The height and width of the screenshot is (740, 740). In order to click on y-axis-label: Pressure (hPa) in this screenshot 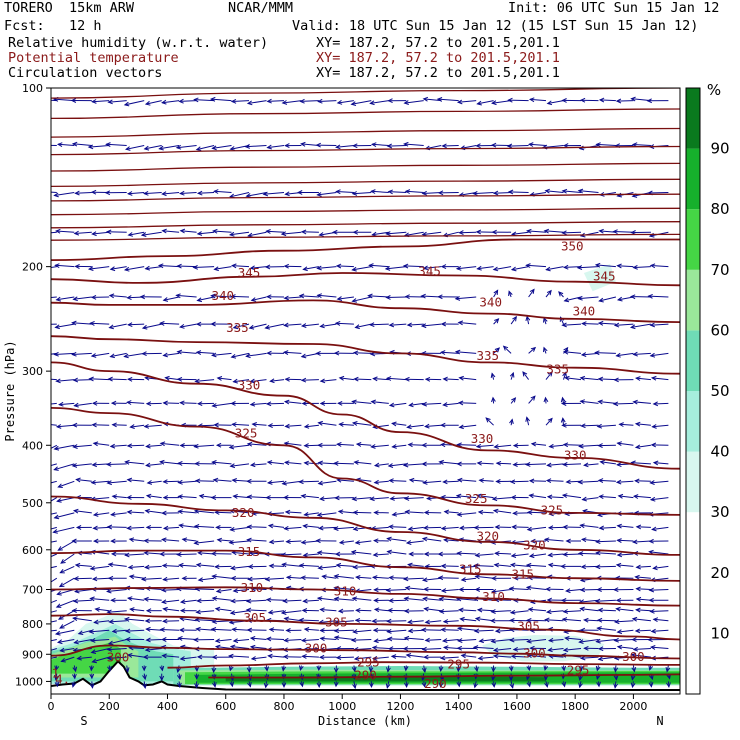, I will do `click(10, 390)`.